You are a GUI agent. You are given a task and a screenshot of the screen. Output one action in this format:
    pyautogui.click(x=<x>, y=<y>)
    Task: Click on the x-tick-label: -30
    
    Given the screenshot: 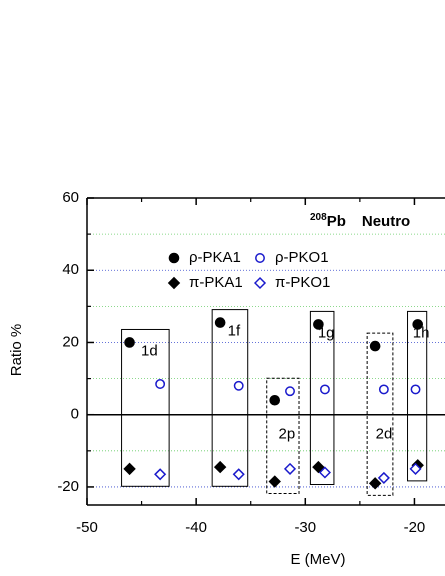 What is the action you would take?
    pyautogui.click(x=305, y=527)
    